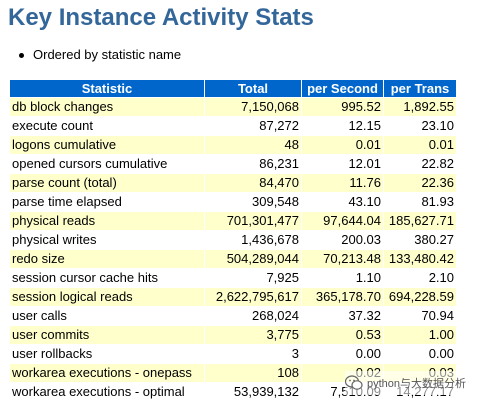 The width and height of the screenshot is (483, 409). Describe the element at coordinates (107, 392) in the screenshot. I see `cell-statistic: workarea executions - optimal` at that location.